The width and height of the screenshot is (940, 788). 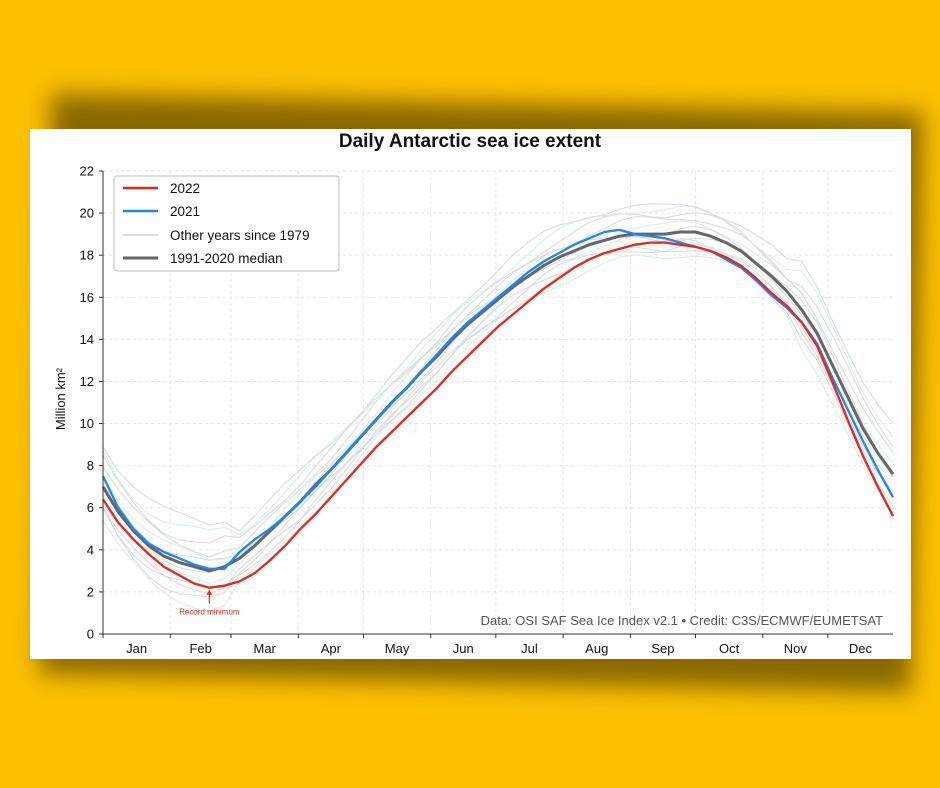 I want to click on y-tick-label: 0, so click(x=90, y=634).